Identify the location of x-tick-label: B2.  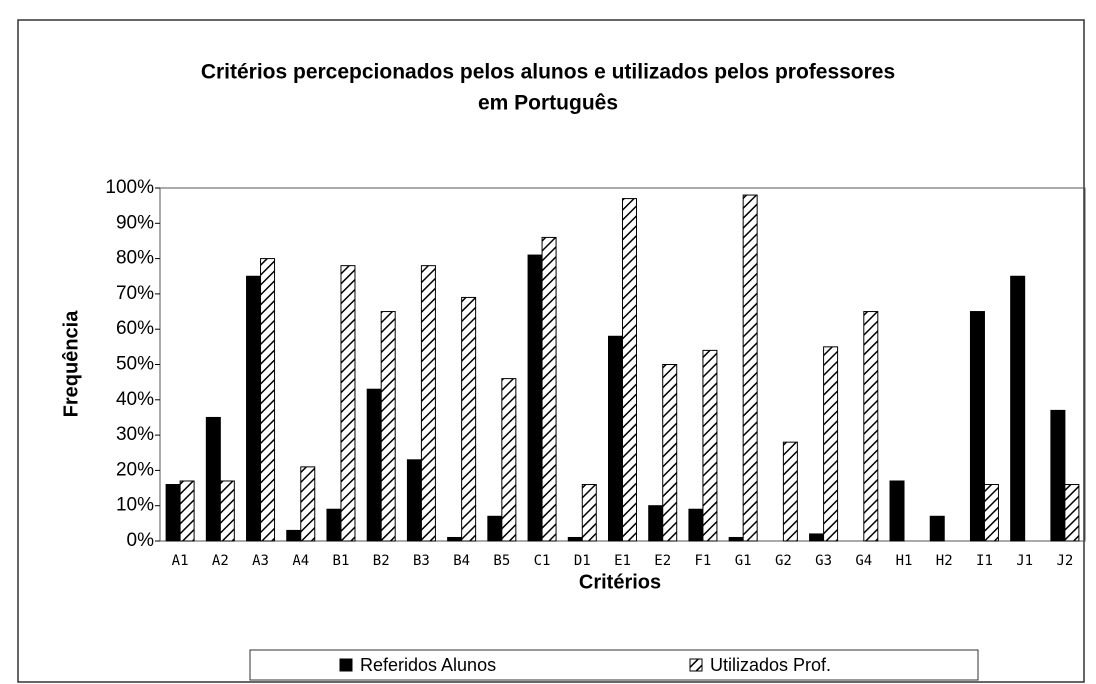
(381, 561).